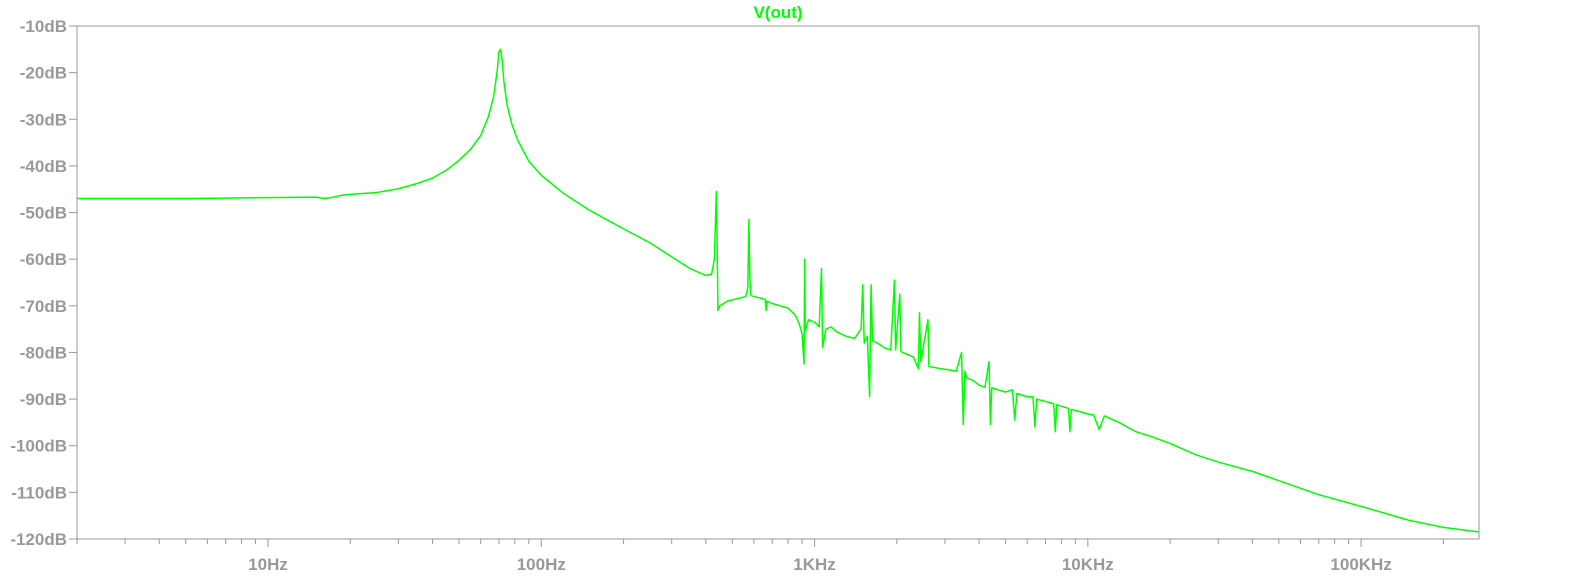 The width and height of the screenshot is (1584, 584). I want to click on y-tick-label: -120dB, so click(38, 539).